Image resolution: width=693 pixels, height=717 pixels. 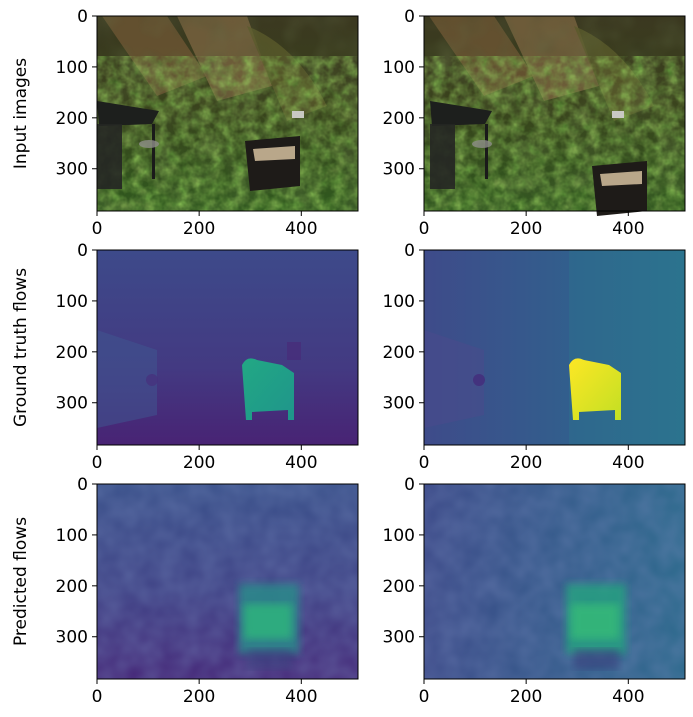 I want to click on panel-r0-c1: 0 200 400 0 100 200 300, so click(x=534, y=123).